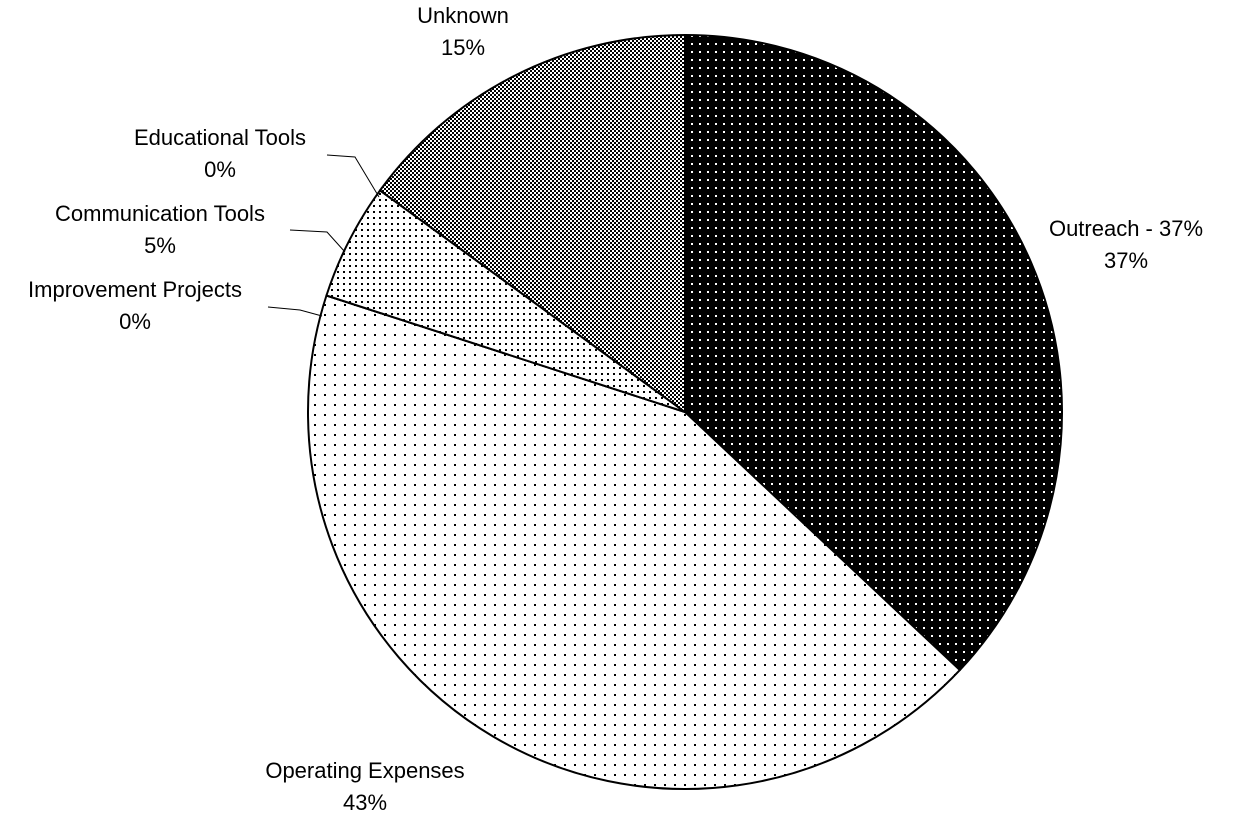  Describe the element at coordinates (463, 15) in the screenshot. I see `slice-label: Unknown` at that location.